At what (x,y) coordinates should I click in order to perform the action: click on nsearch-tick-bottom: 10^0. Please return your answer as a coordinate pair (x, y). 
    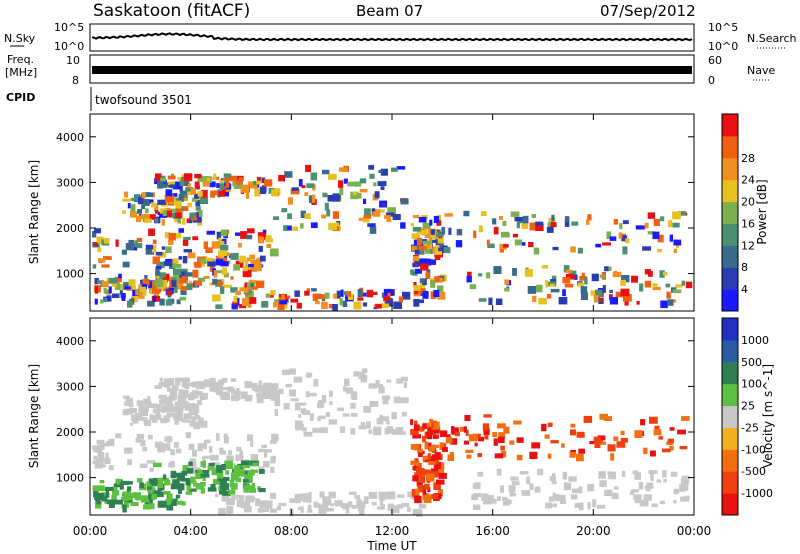
    Looking at the image, I should click on (723, 46).